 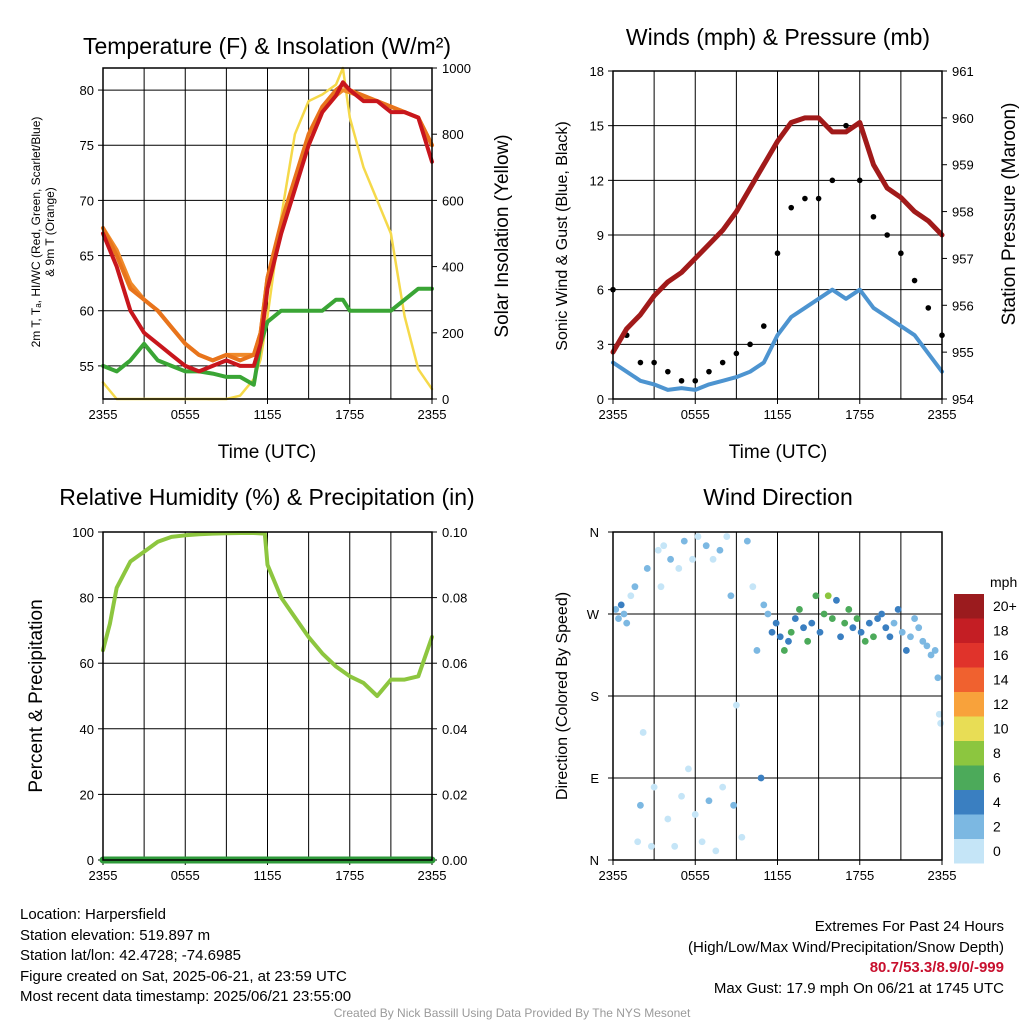 I want to click on colorbar-label: 2, so click(x=997, y=827).